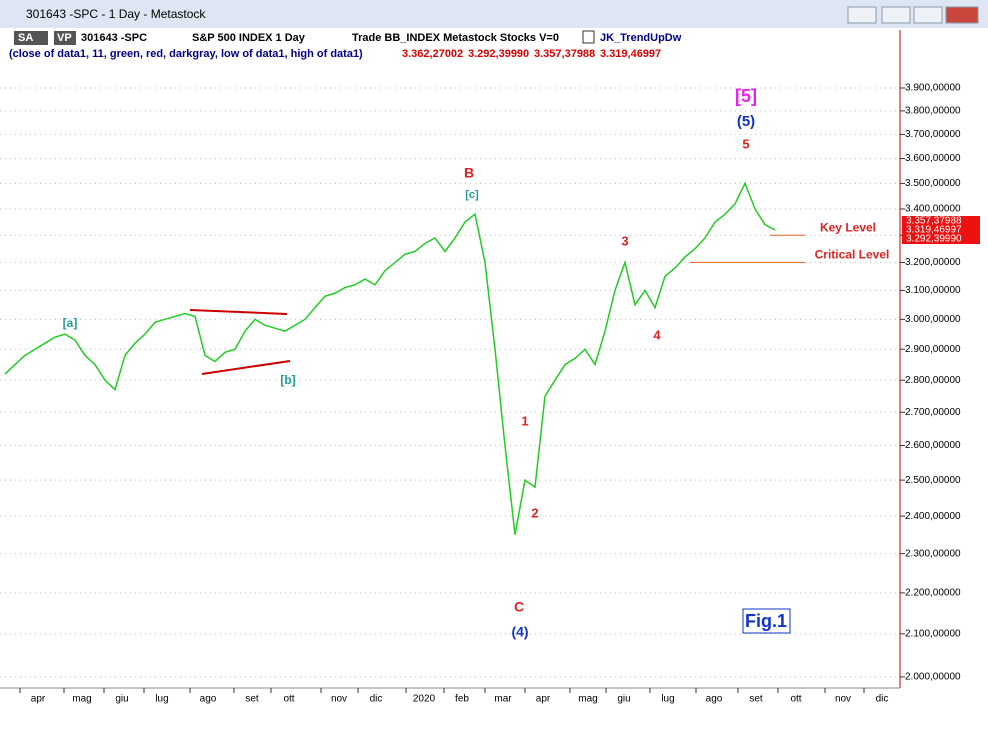  I want to click on wave-label: 4, so click(657, 334).